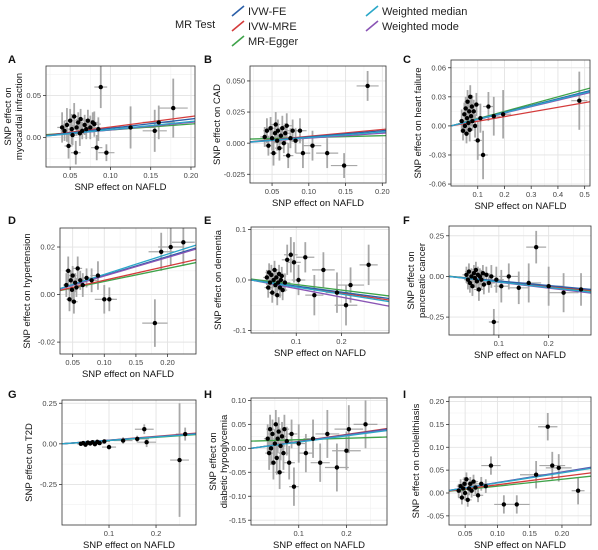 This screenshot has width=598, height=550. Describe the element at coordinates (12, 60) in the screenshot. I see `panel-label: A` at that location.